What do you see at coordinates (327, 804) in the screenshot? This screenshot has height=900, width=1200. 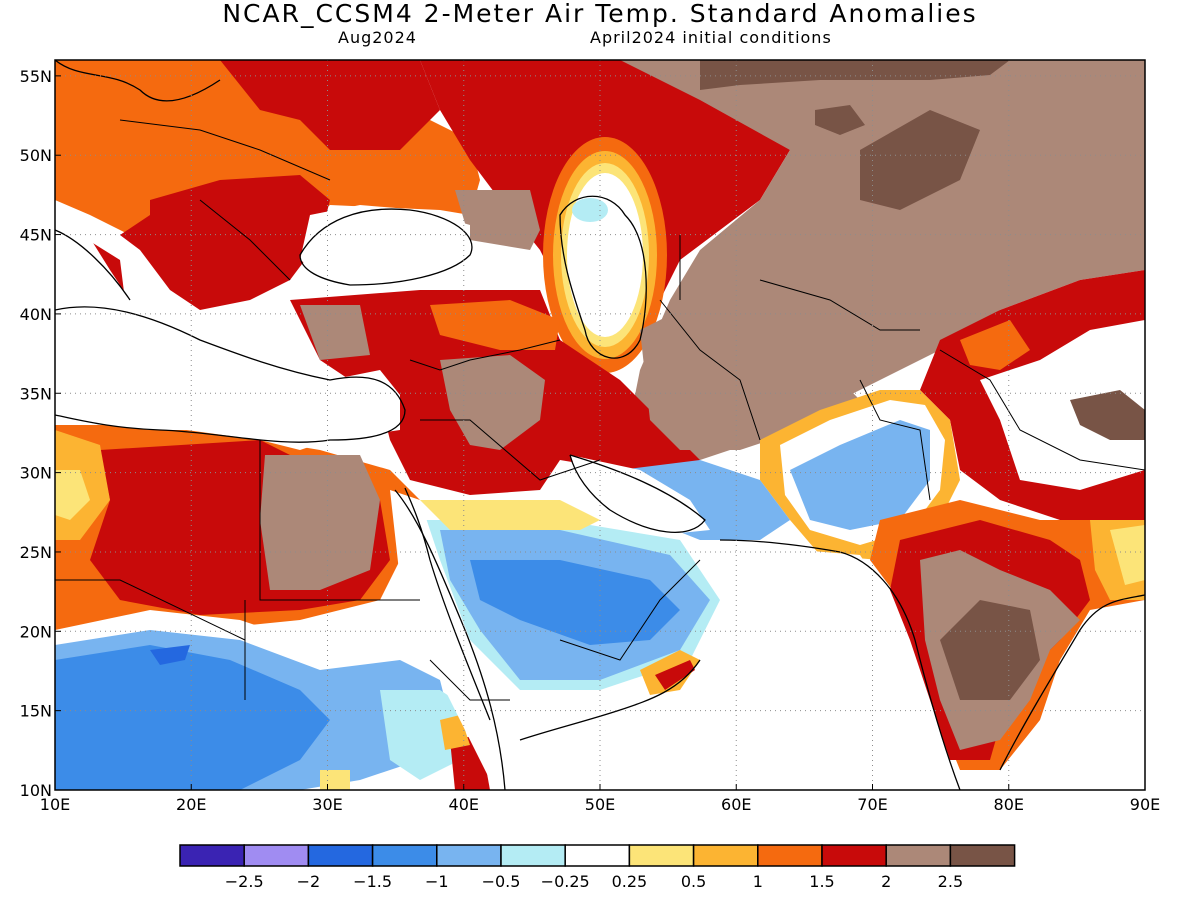 I see `longitude-tick-label: 30E` at bounding box center [327, 804].